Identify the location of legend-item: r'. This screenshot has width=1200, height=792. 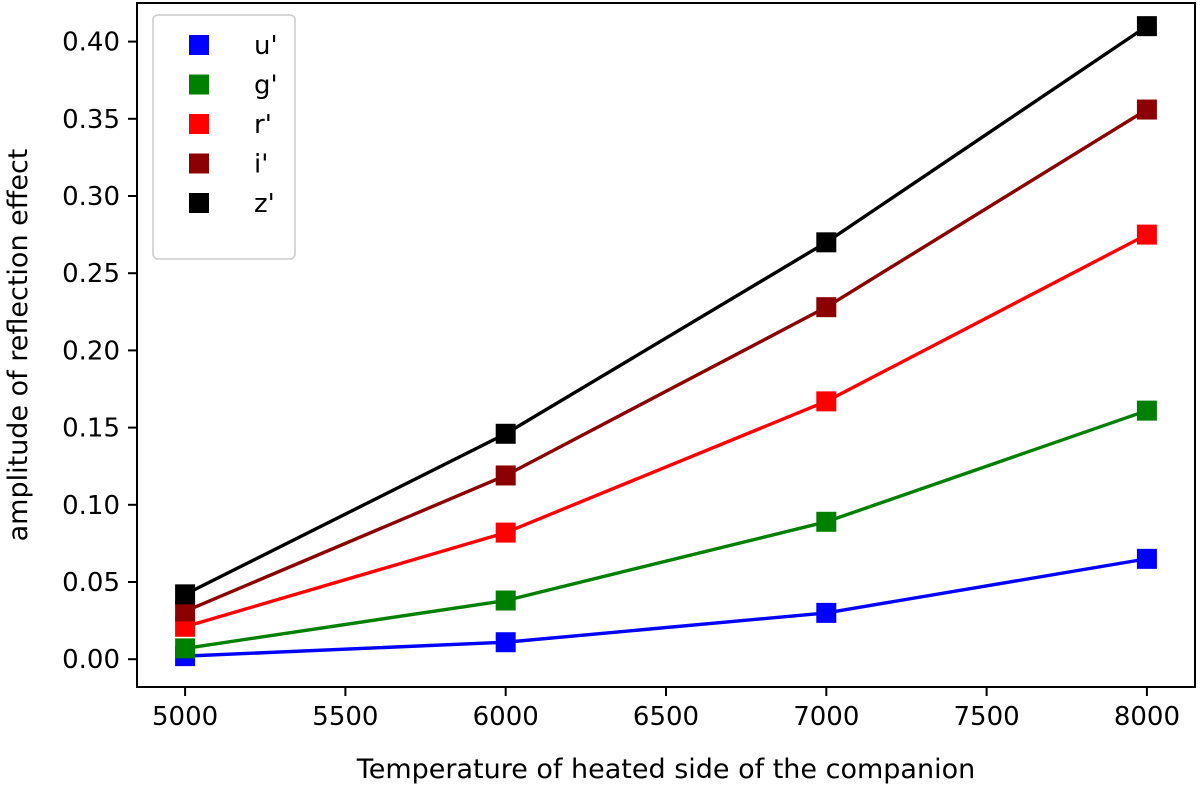
(230, 125).